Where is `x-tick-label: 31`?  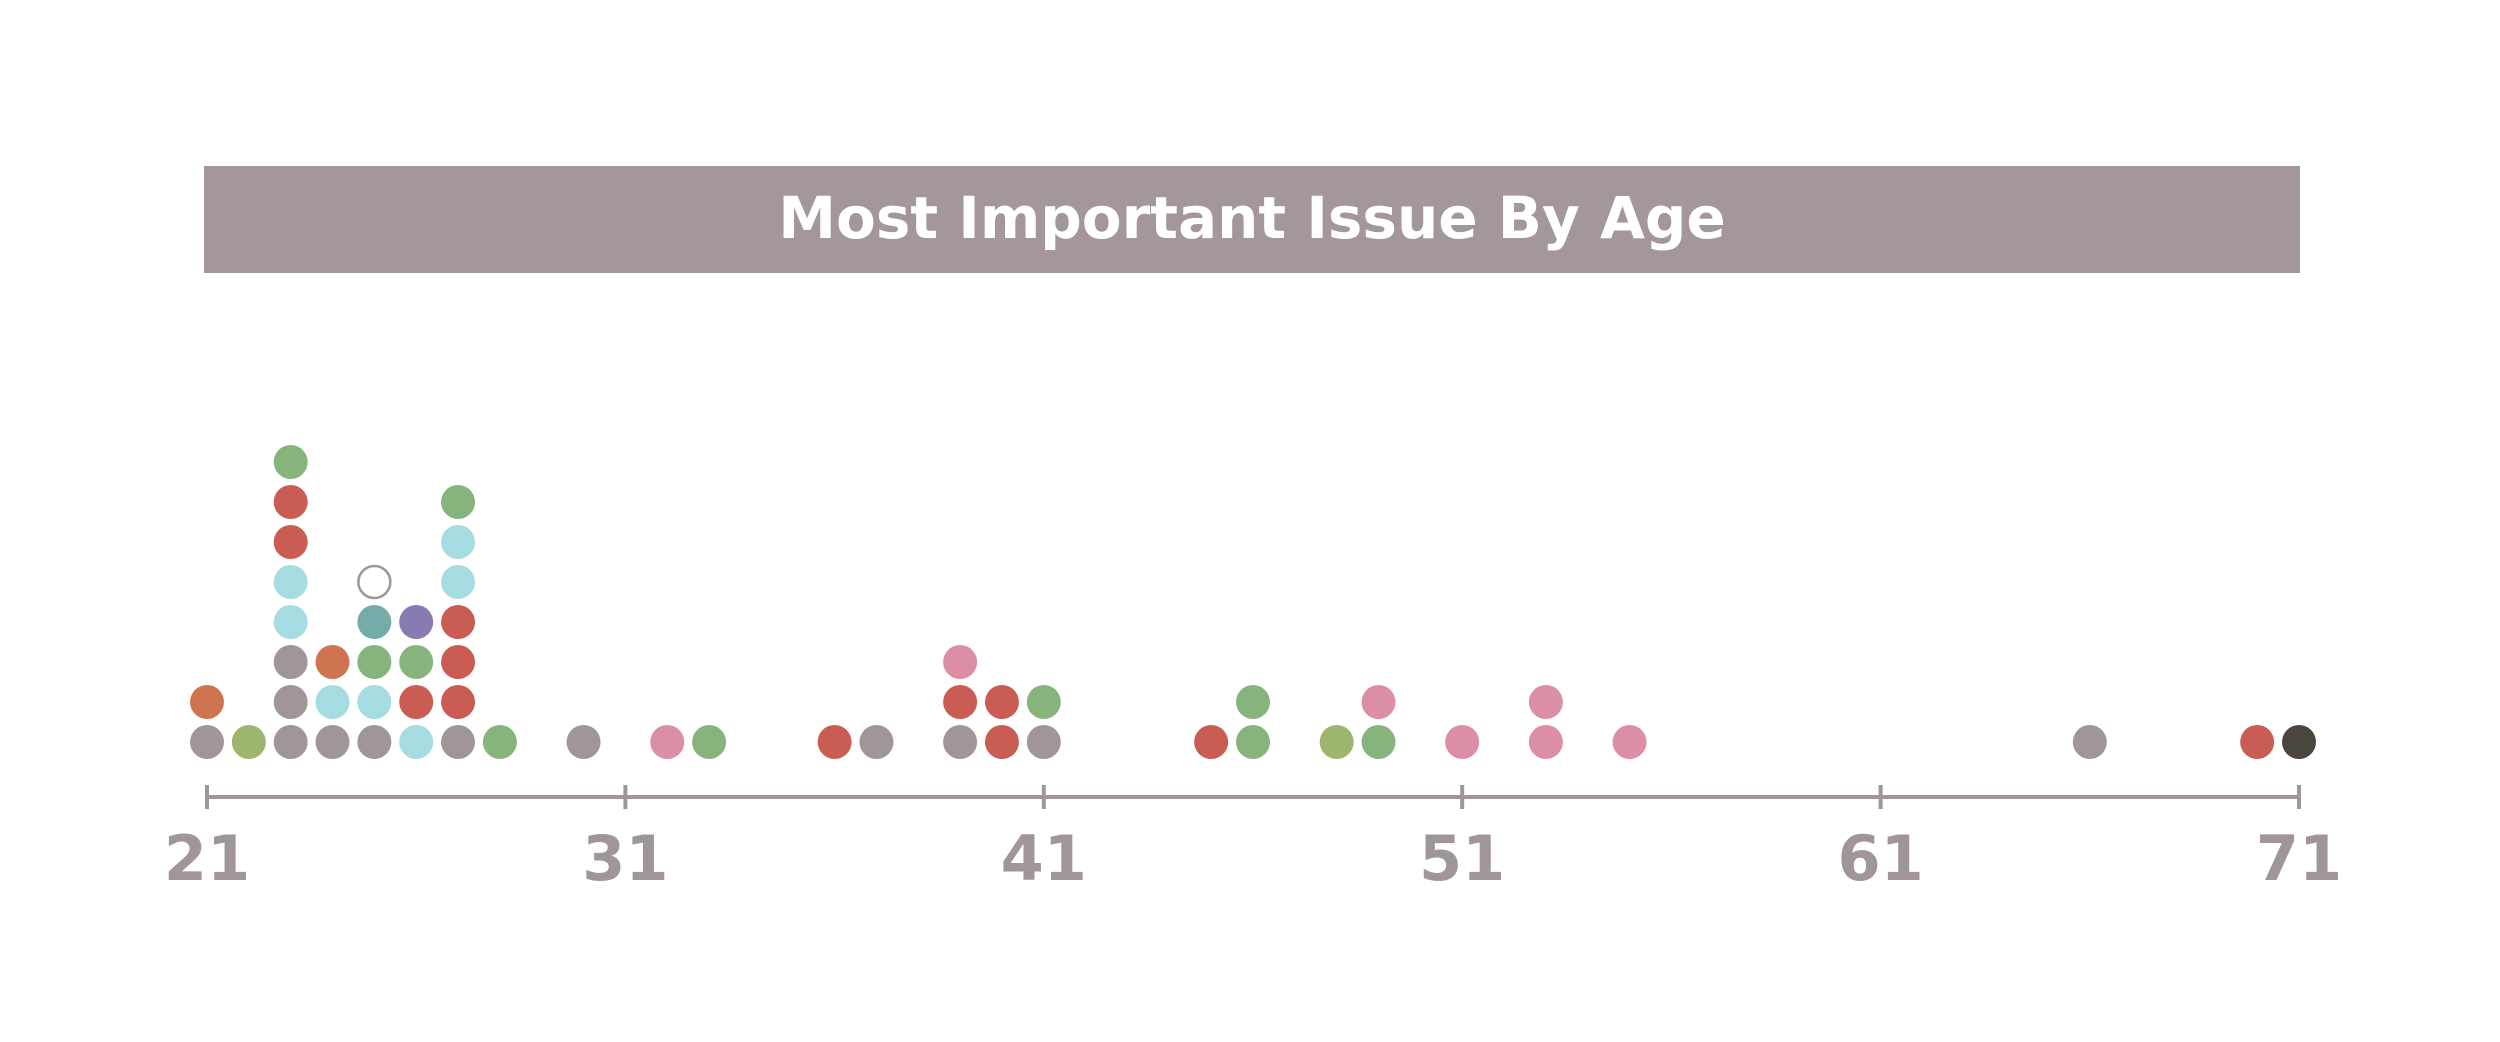
x-tick-label: 31 is located at coordinates (625, 858).